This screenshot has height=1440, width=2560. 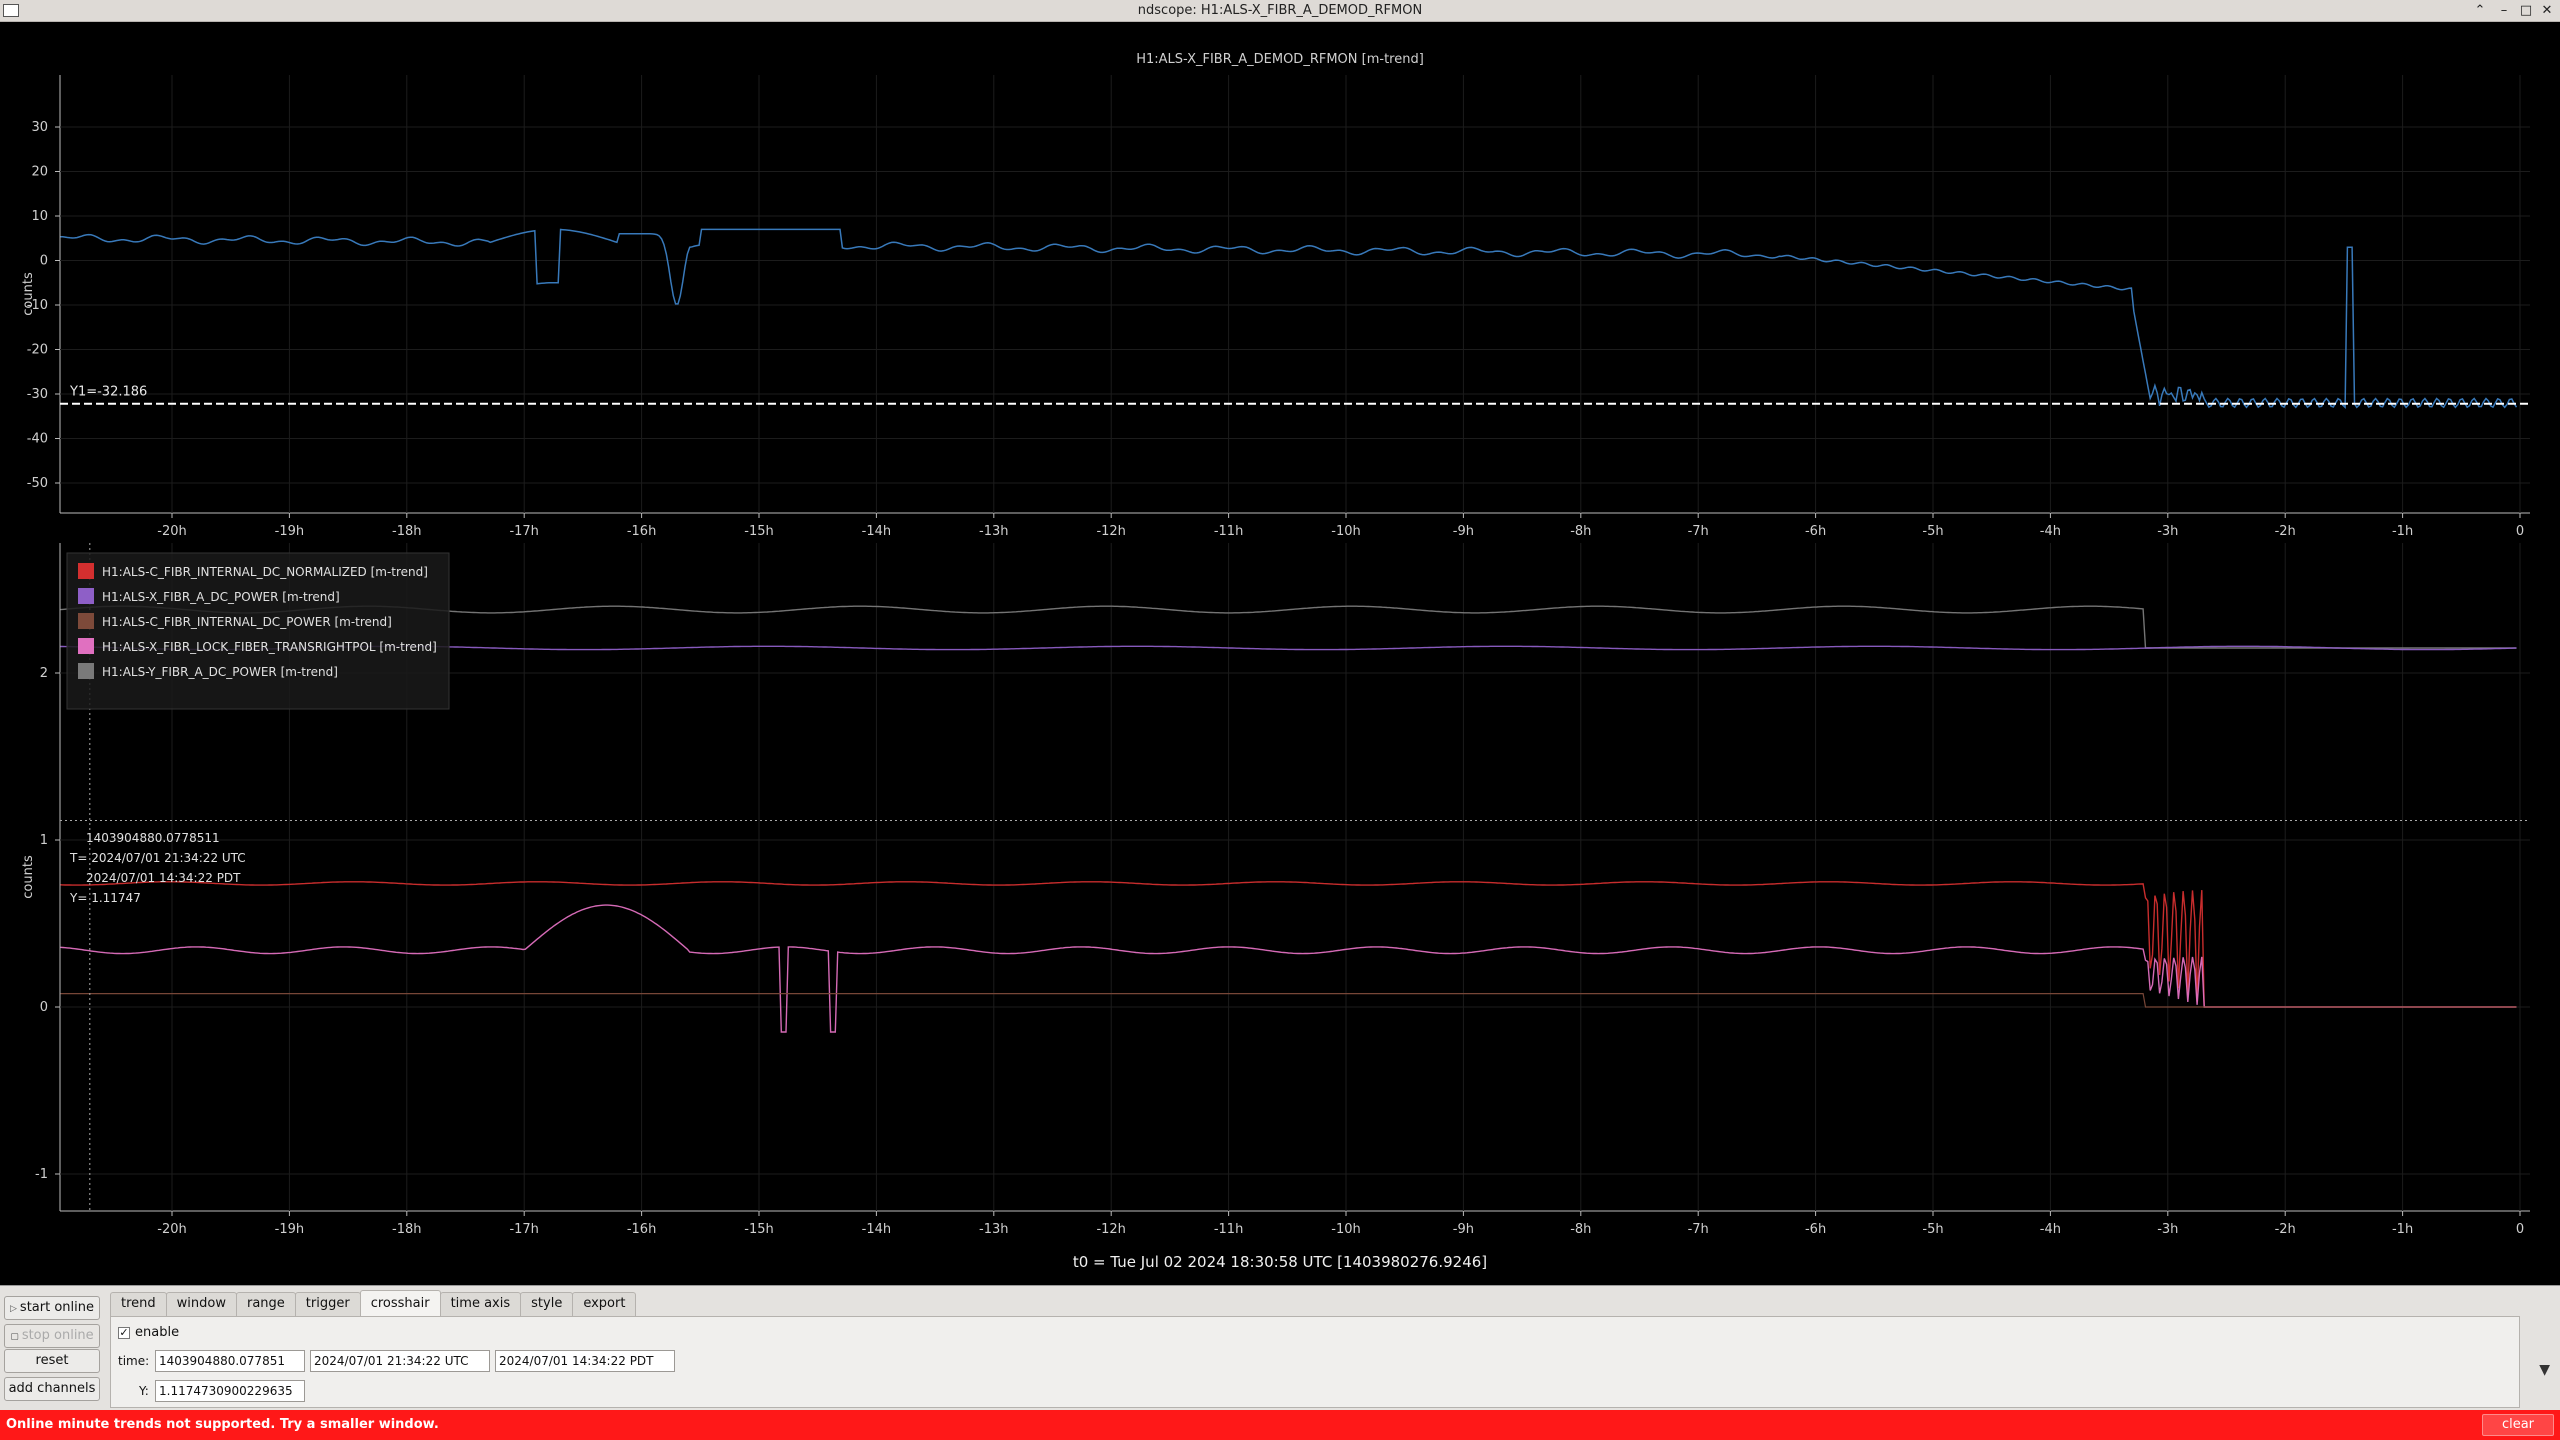 What do you see at coordinates (44, 673) in the screenshot?
I see `y-tick-label: 2` at bounding box center [44, 673].